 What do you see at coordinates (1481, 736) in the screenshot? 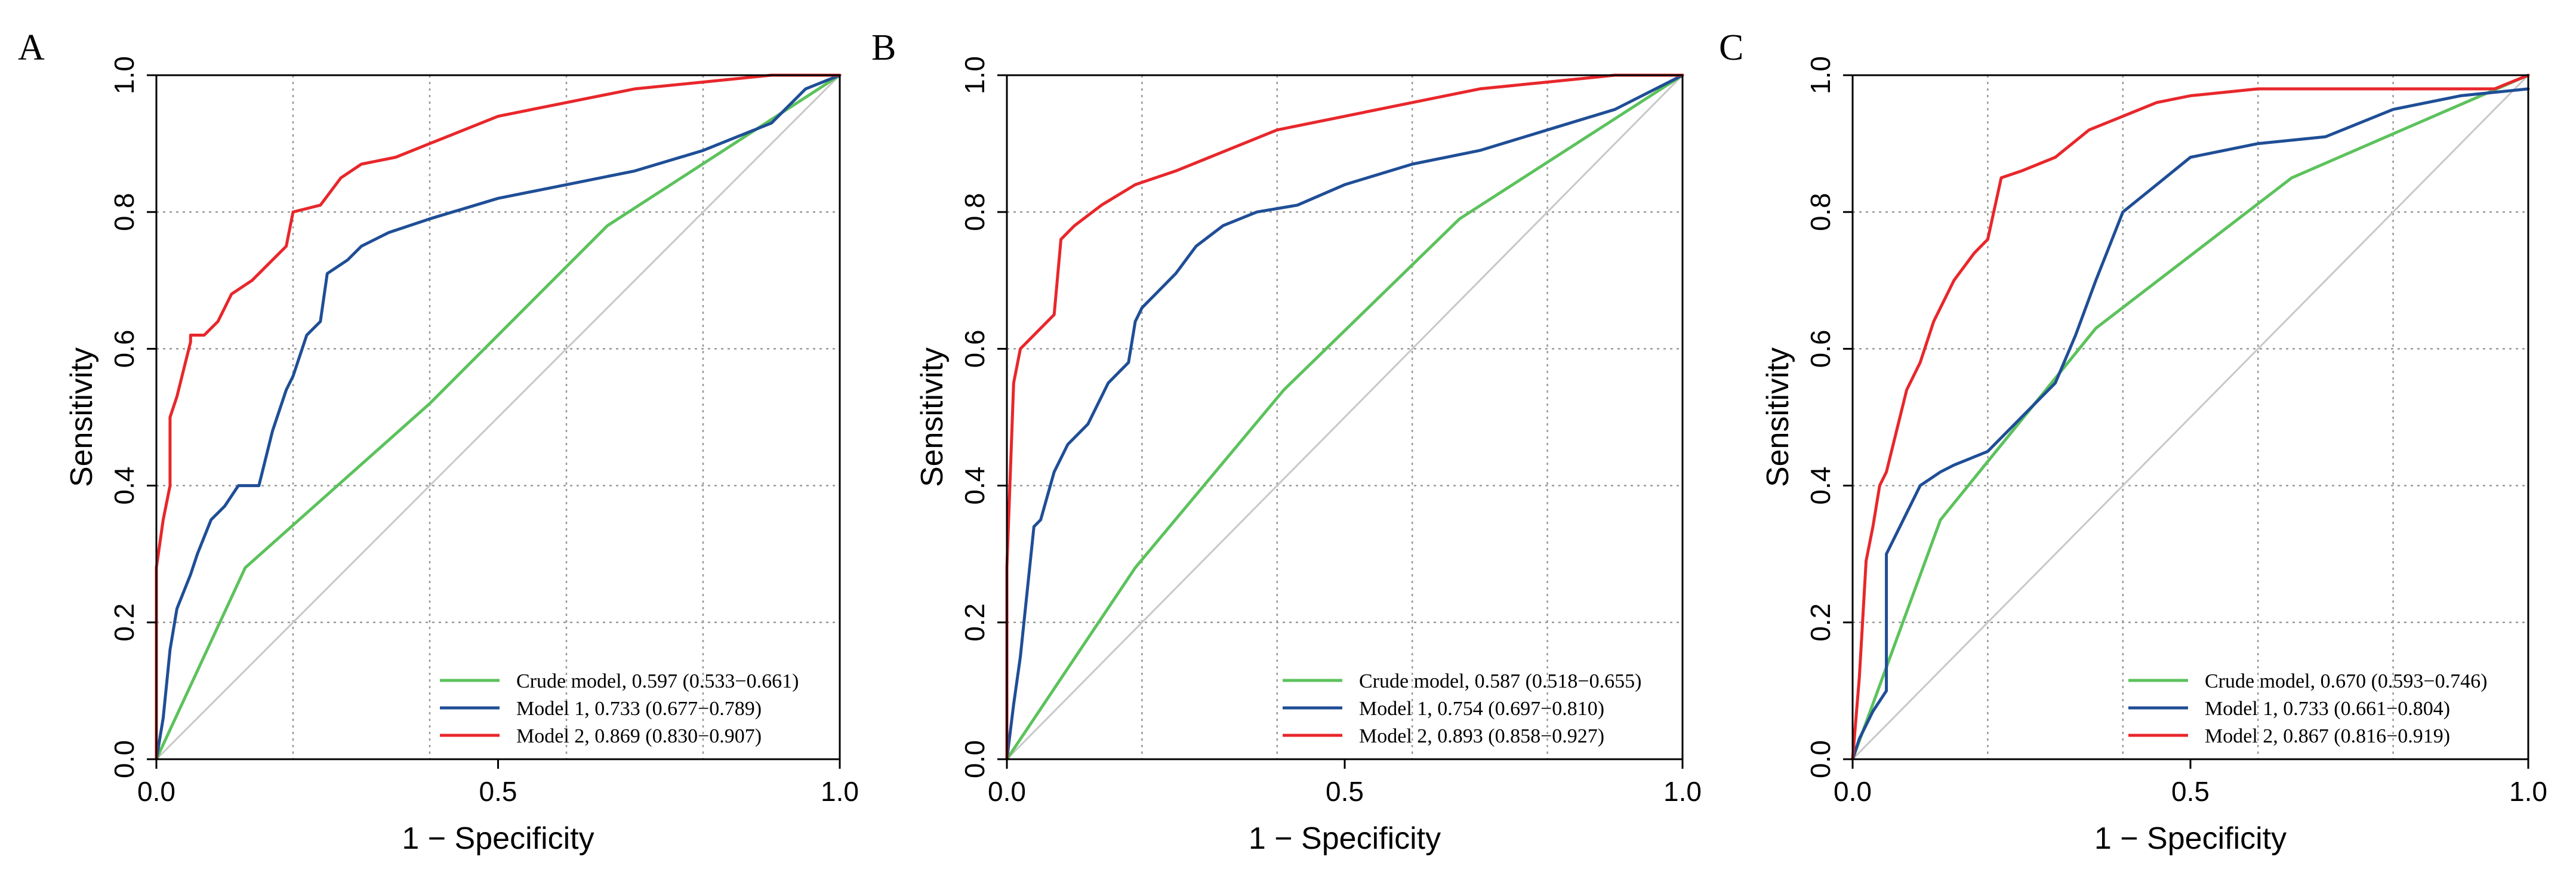
I see `legend-label: Model 2, 0.893 (0.858−0.927)` at bounding box center [1481, 736].